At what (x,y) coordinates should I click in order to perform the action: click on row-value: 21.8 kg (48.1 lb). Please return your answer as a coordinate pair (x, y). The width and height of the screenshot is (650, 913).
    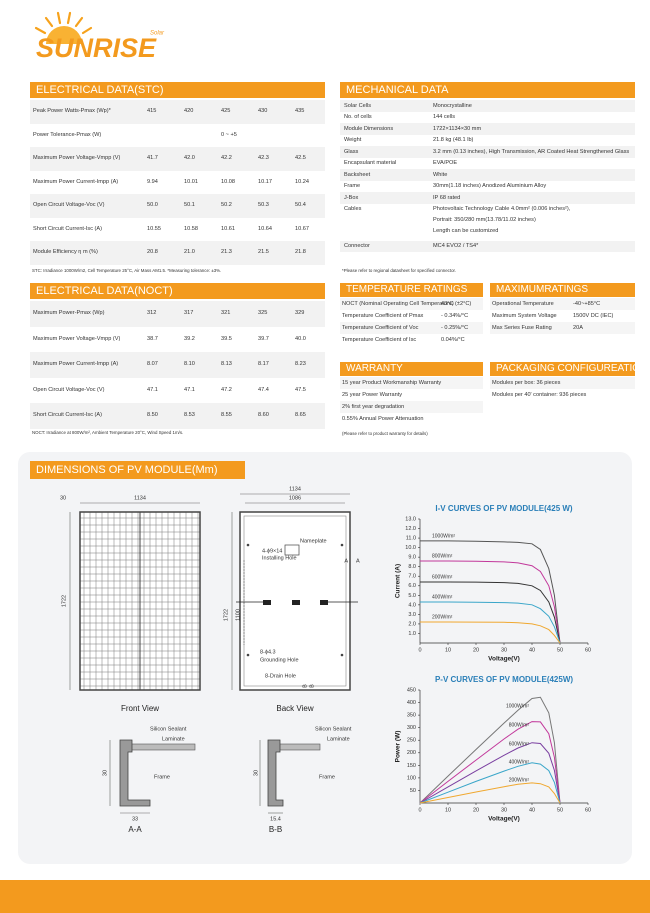
    Looking at the image, I should click on (453, 140).